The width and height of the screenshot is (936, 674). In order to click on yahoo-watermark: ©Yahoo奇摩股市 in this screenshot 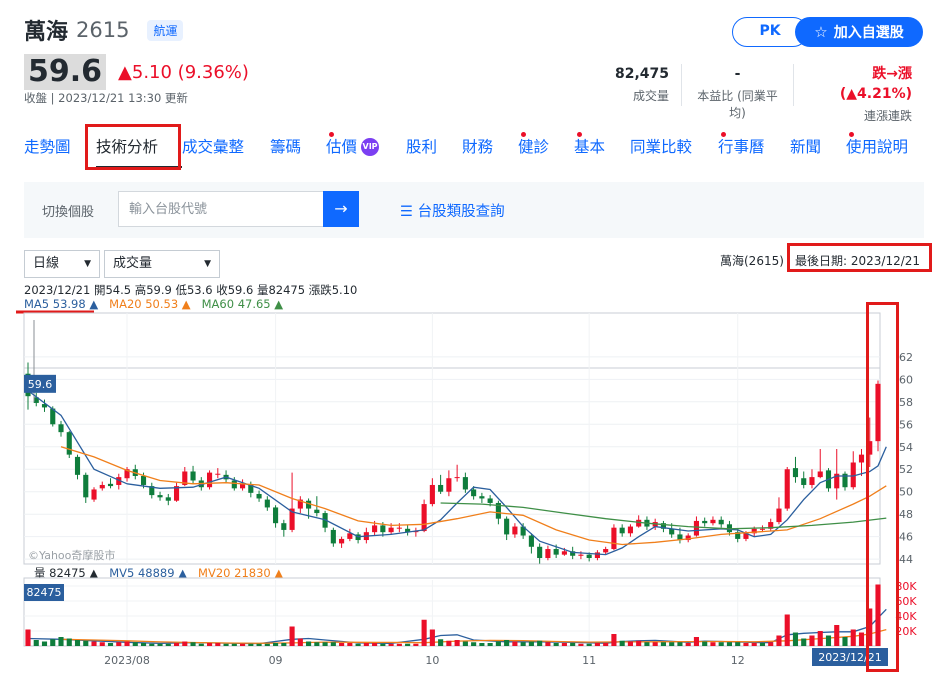, I will do `click(72, 555)`.